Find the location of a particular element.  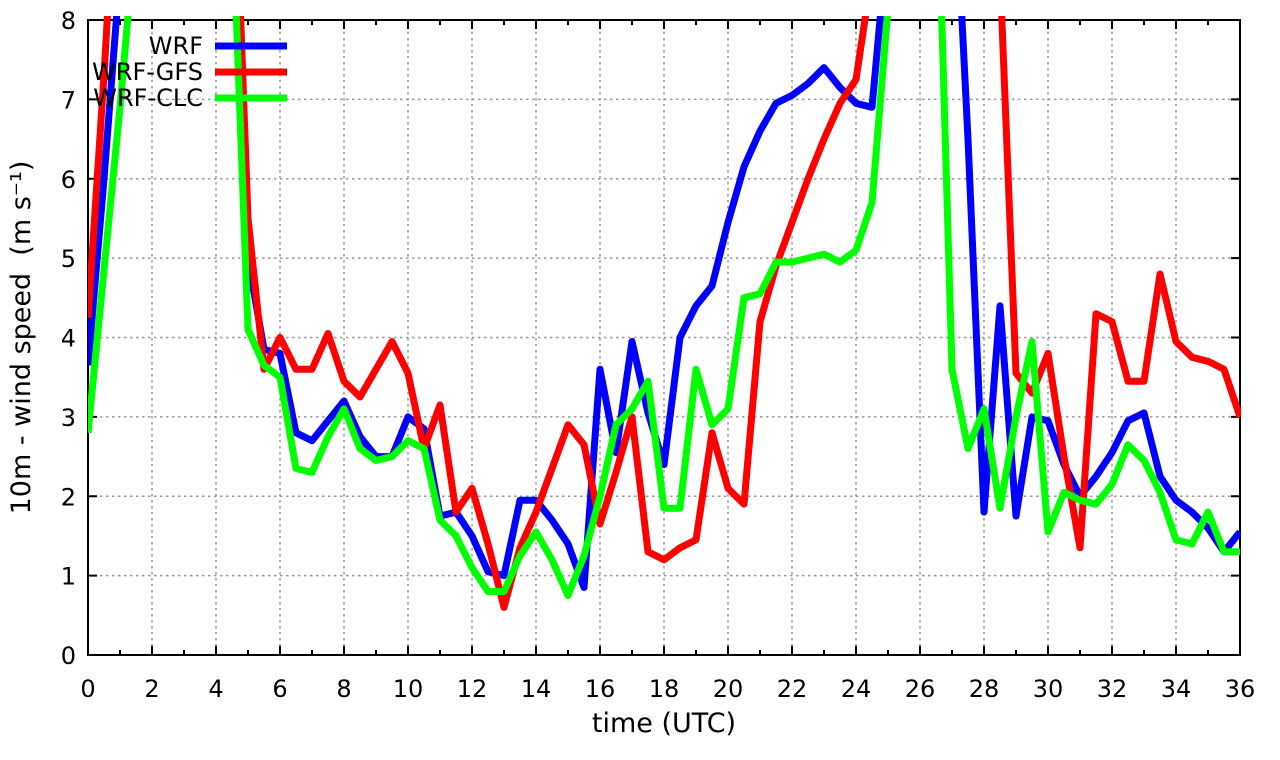

x-tick-labels: 0 2 4 6 8 10 12 14 16 18 20 22 24 26 28 30 32 34 36 is located at coordinates (667, 689).